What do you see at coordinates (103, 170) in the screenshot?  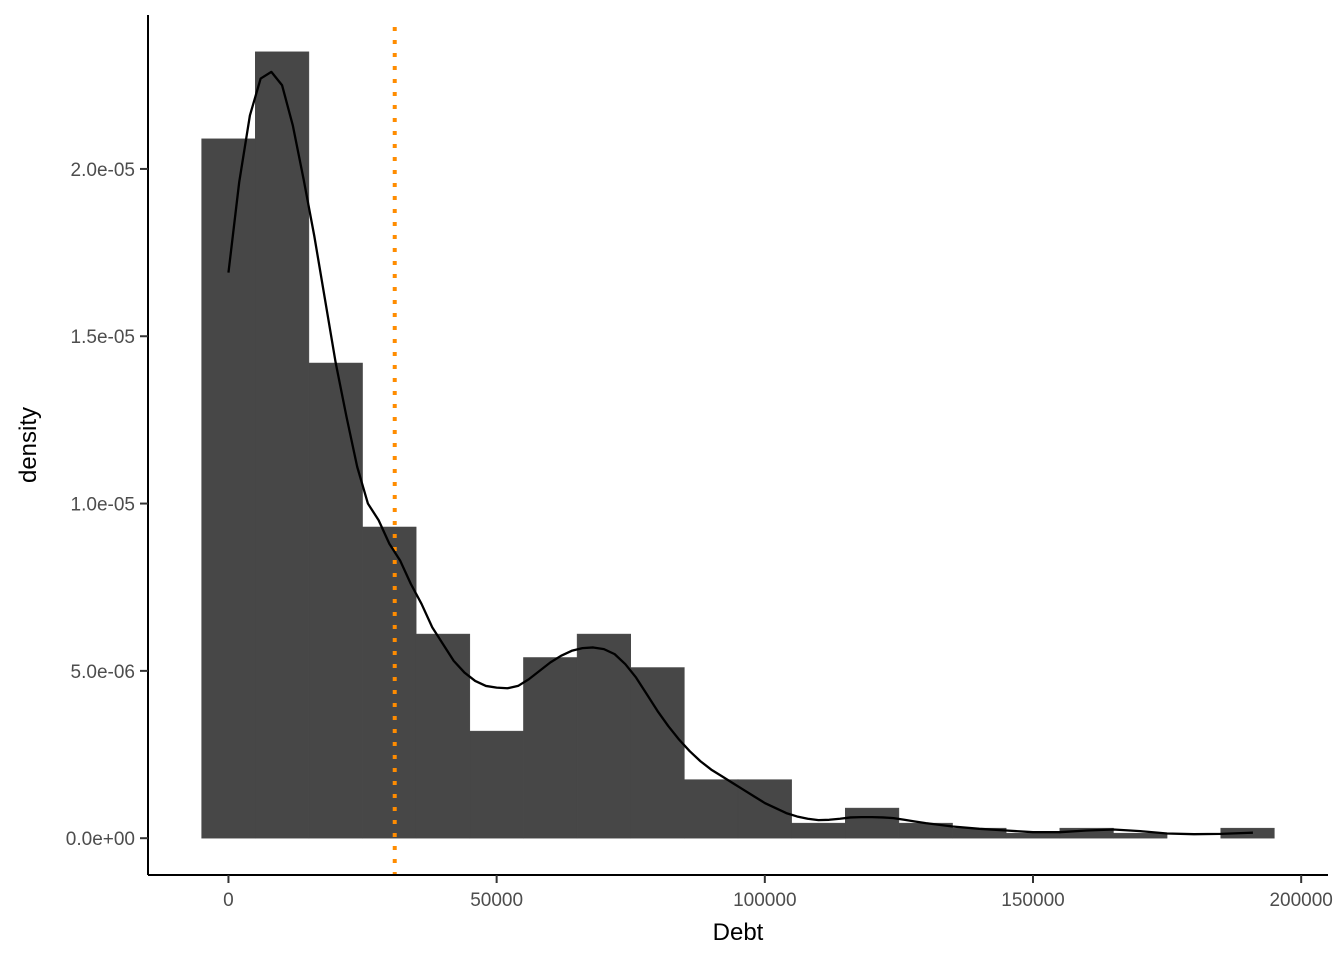 I see `y-tick-label: 2.0e-05` at bounding box center [103, 170].